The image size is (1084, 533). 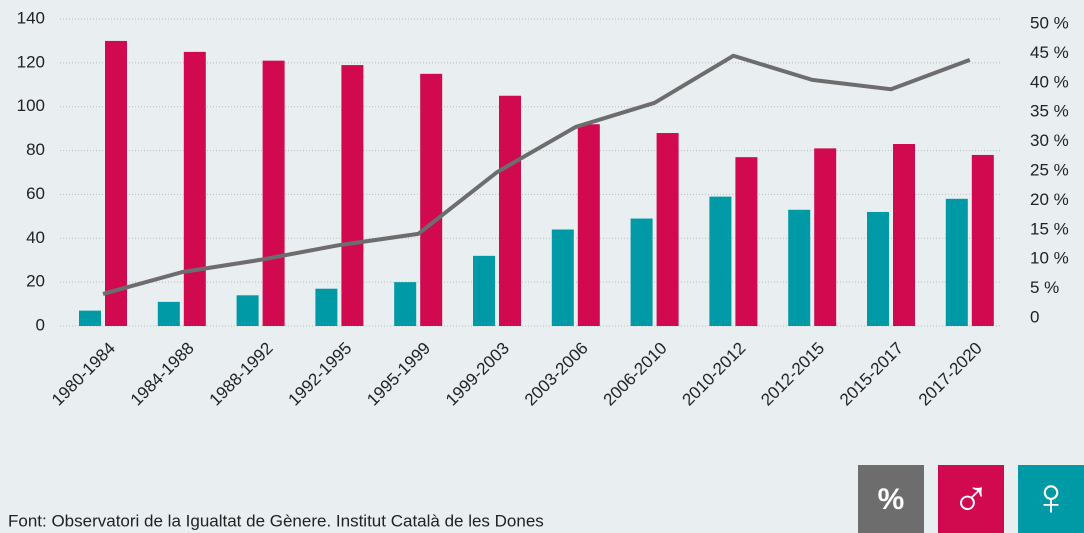 I want to click on x-tick-label: 2010-2012, so click(x=713, y=374).